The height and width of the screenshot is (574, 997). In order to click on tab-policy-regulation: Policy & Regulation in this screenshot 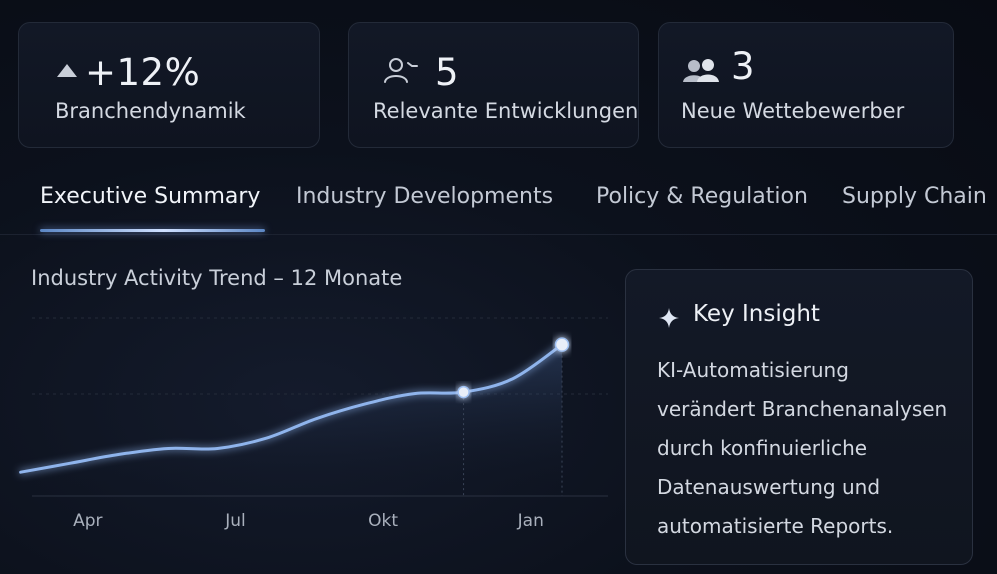, I will do `click(702, 196)`.